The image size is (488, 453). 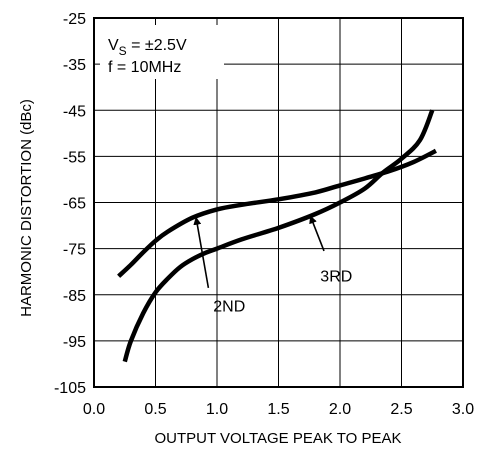 I want to click on y-tick-label: -65, so click(x=74, y=204).